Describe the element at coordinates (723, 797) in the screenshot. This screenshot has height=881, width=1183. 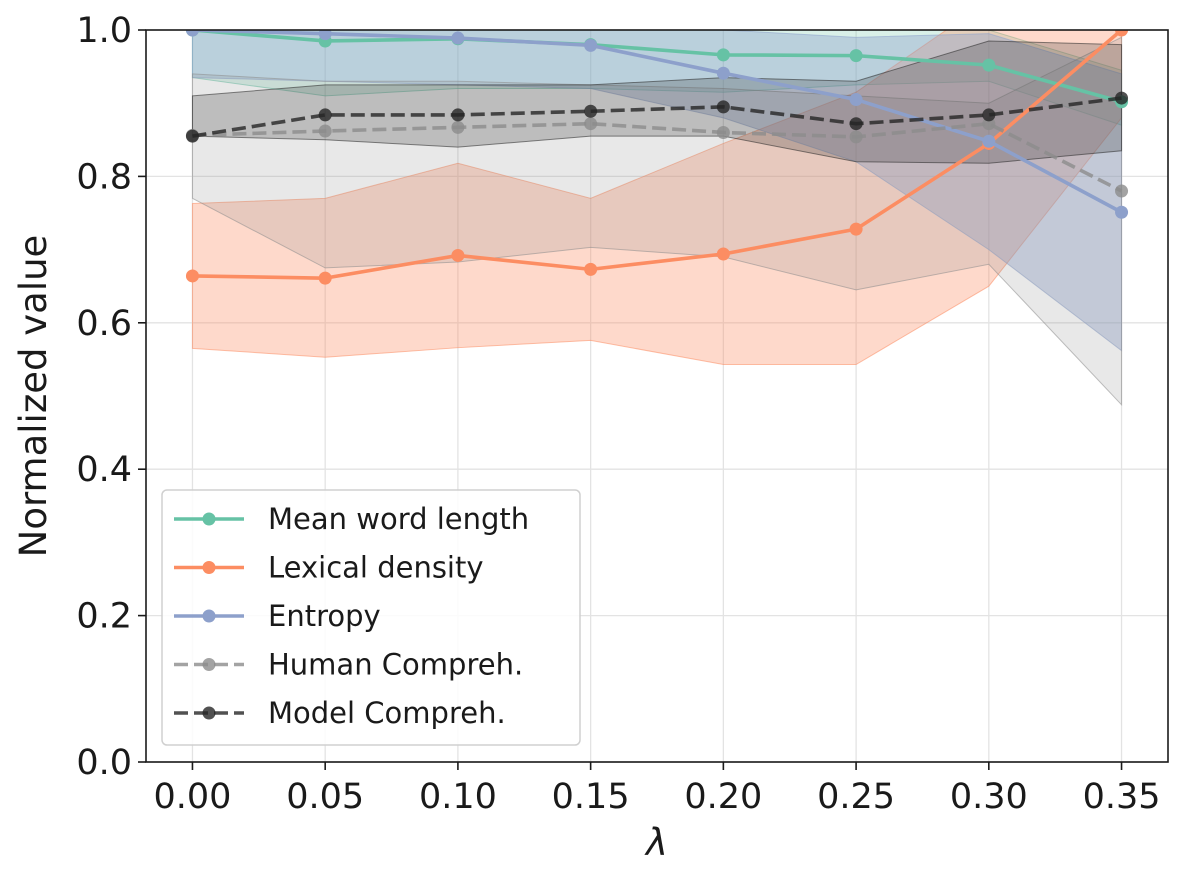
I see `x-tick-label: 0.20` at that location.